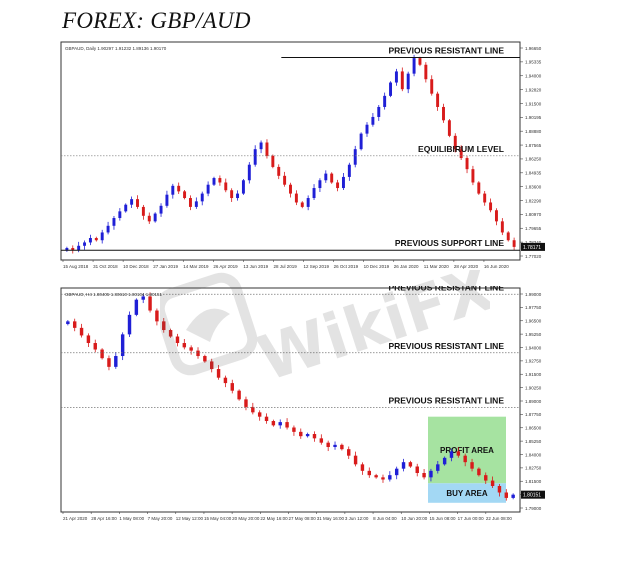 The height and width of the screenshot is (584, 635). What do you see at coordinates (461, 149) in the screenshot?
I see `level-label: EQUILIBIRUM LEVEL` at bounding box center [461, 149].